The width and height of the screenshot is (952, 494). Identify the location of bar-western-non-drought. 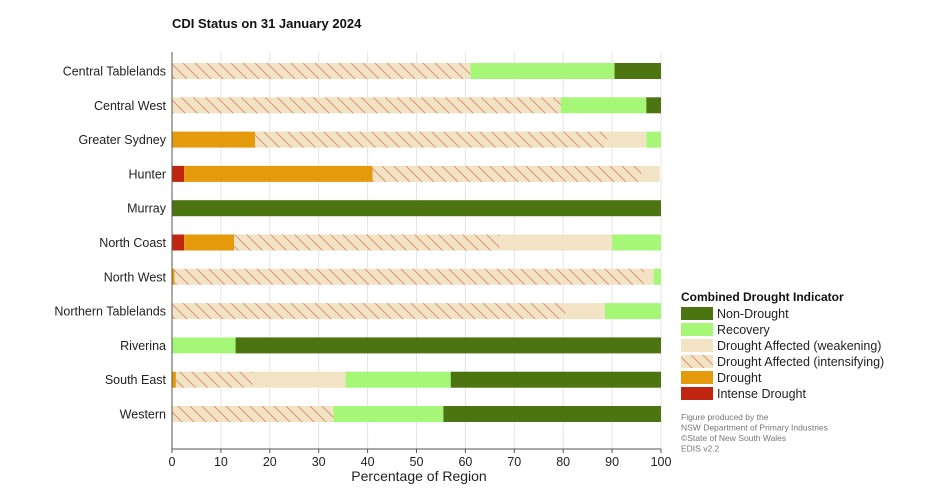
(552, 414).